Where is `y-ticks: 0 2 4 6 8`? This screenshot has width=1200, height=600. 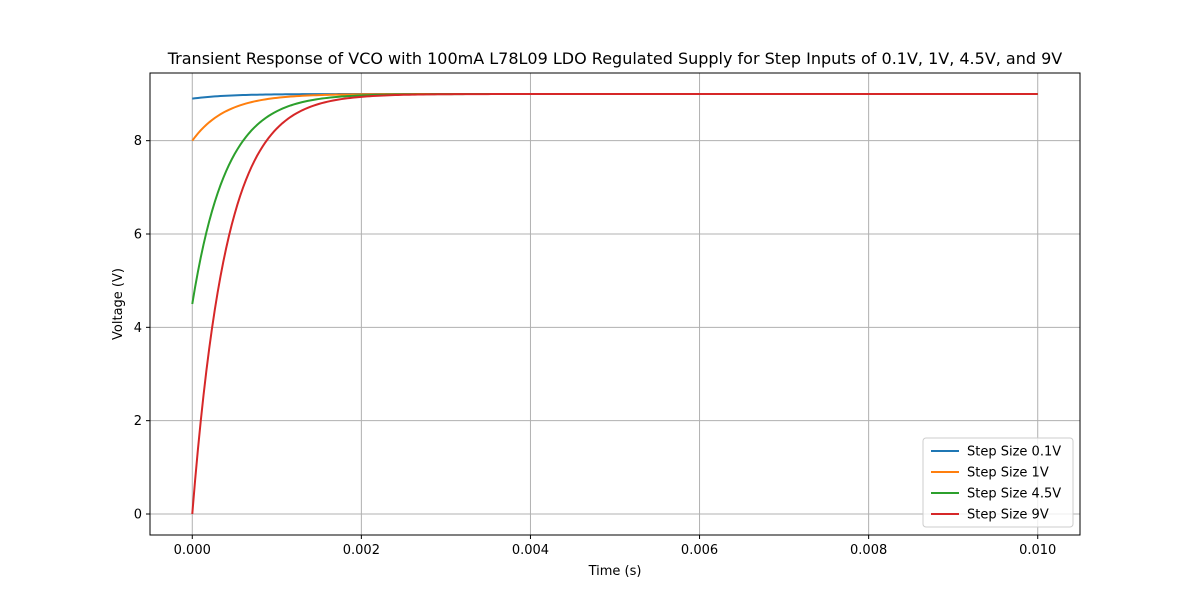 y-ticks: 0 2 4 6 8 is located at coordinates (142, 328).